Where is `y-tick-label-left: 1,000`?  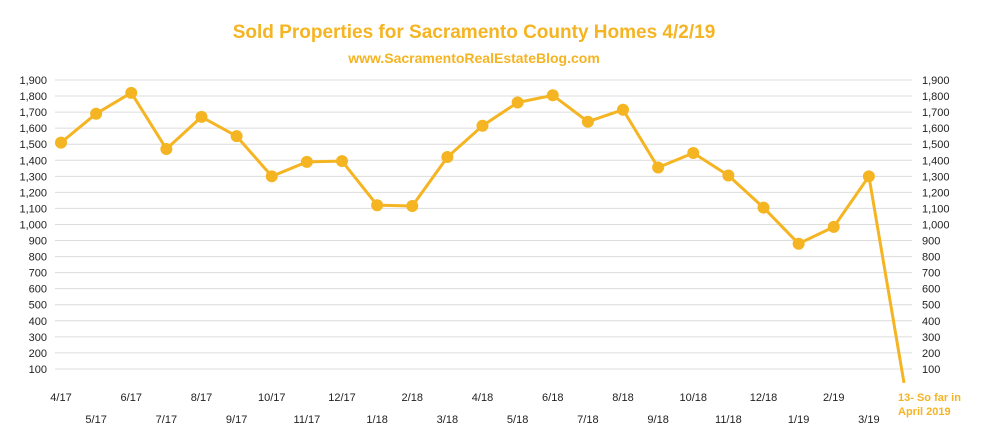
y-tick-label-left: 1,000 is located at coordinates (33, 225).